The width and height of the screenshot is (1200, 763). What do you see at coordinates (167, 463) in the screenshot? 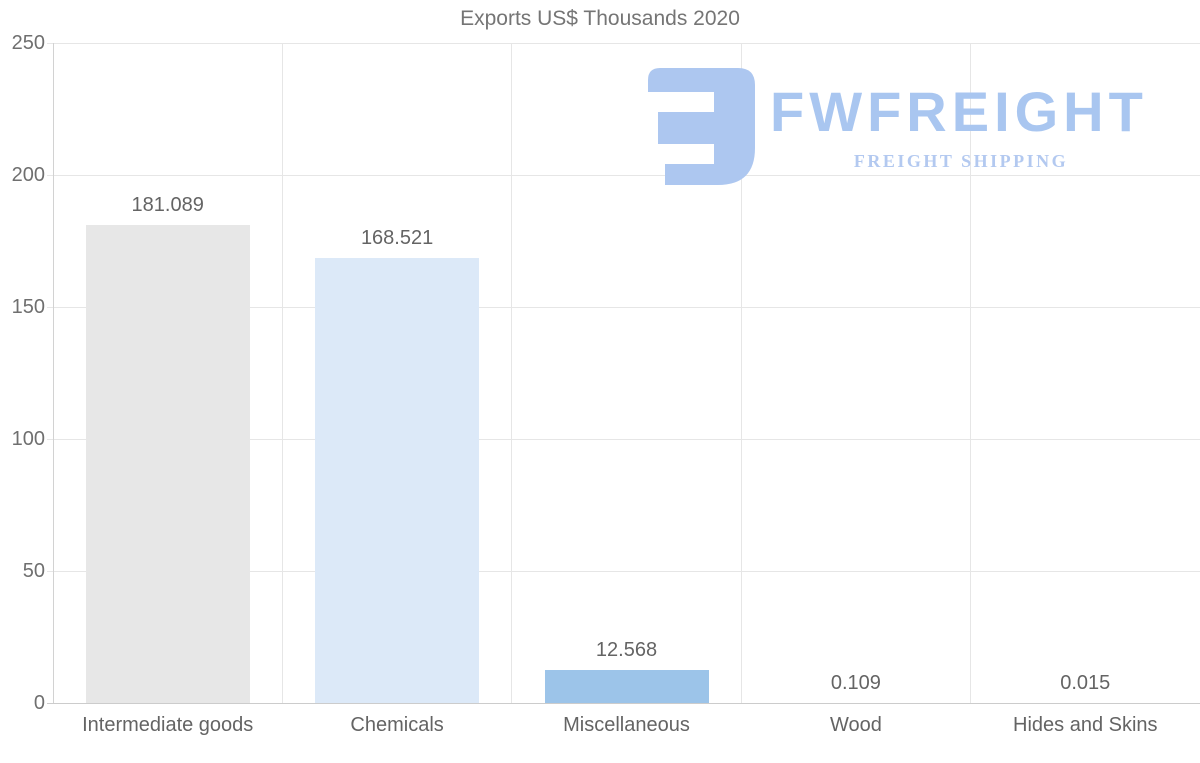
I see `bar-intermediate-goods` at bounding box center [167, 463].